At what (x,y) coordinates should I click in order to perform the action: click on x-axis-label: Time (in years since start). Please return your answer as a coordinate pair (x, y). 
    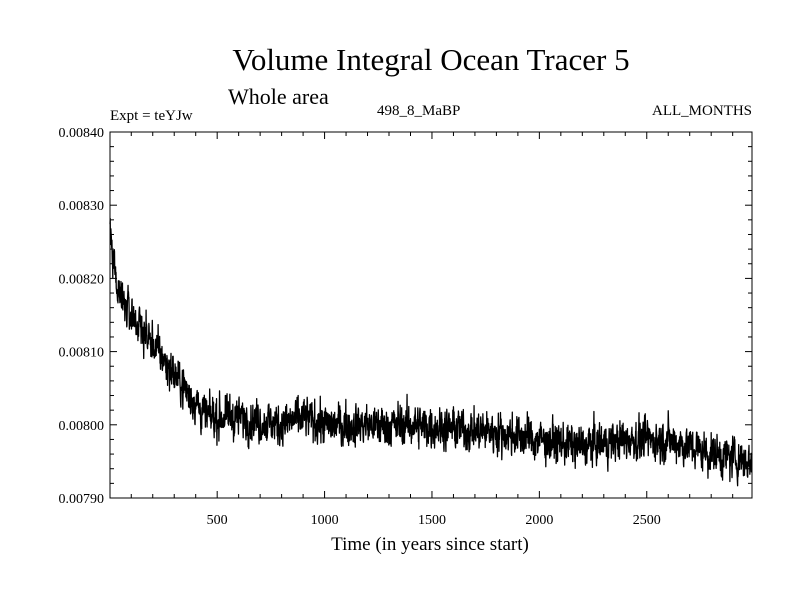
    Looking at the image, I should click on (430, 544).